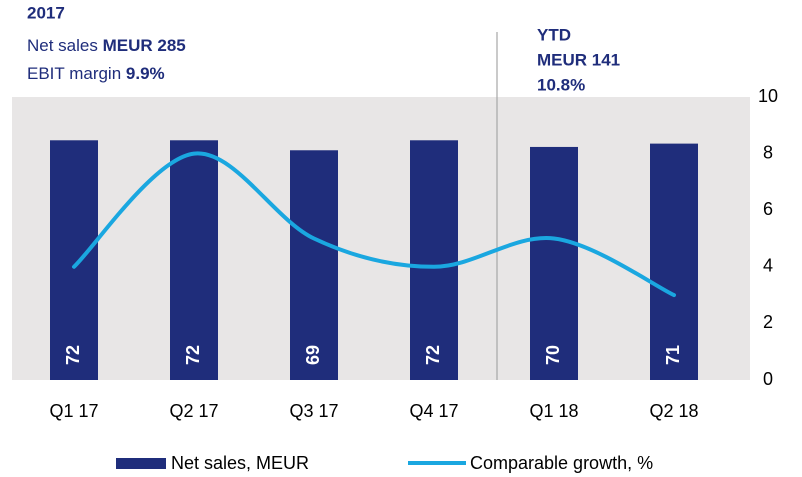 The width and height of the screenshot is (802, 477). I want to click on x-tick-label: Q4 17, so click(433, 411).